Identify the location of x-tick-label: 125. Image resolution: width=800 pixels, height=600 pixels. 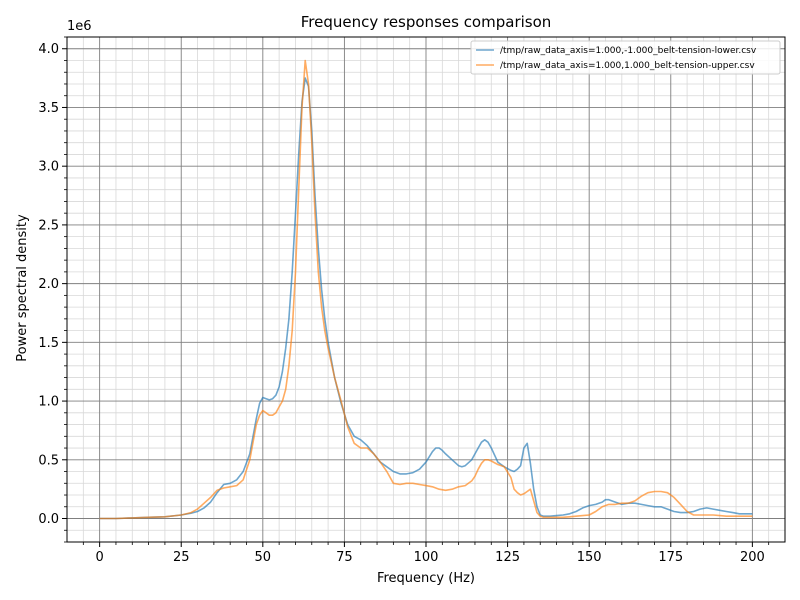
(507, 557).